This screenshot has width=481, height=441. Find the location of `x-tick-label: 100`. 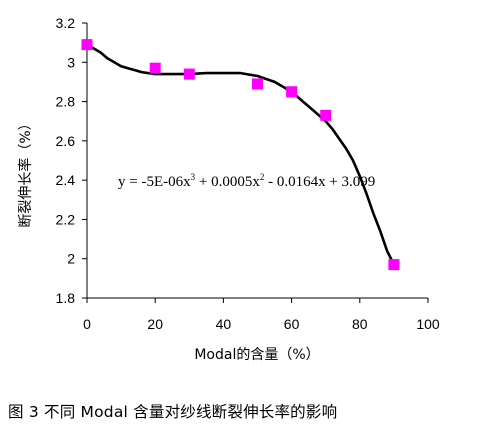

x-tick-label: 100 is located at coordinates (428, 324).